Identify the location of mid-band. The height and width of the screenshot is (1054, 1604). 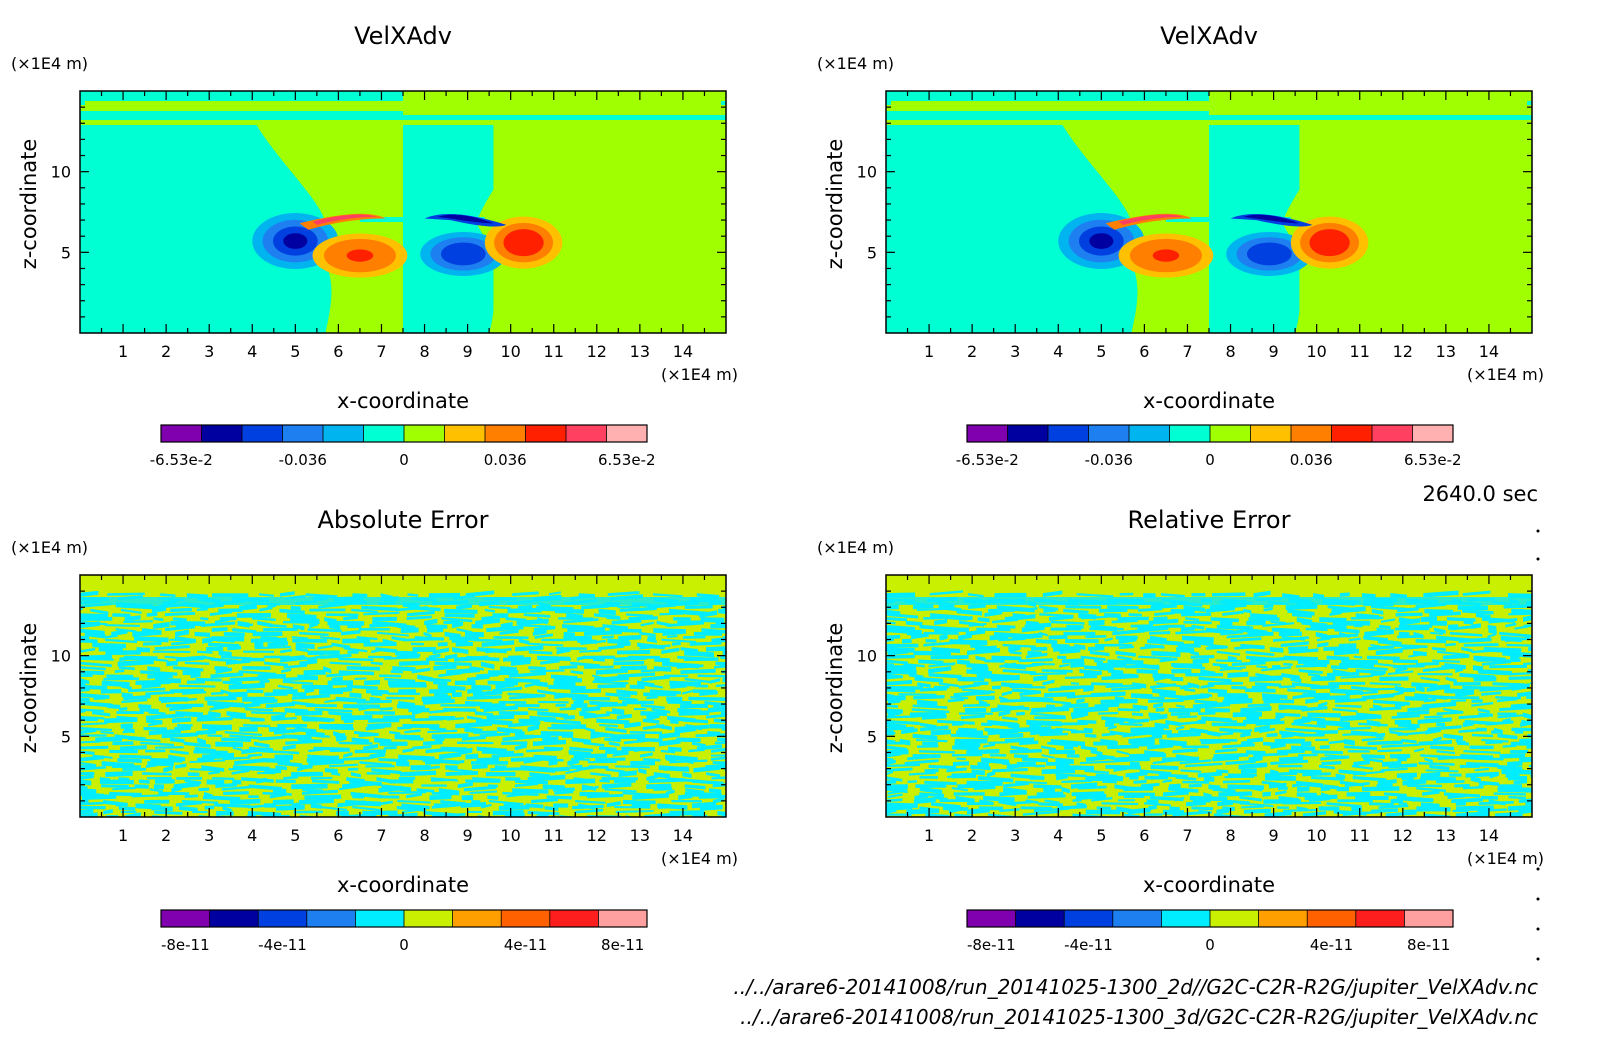
(422, 219).